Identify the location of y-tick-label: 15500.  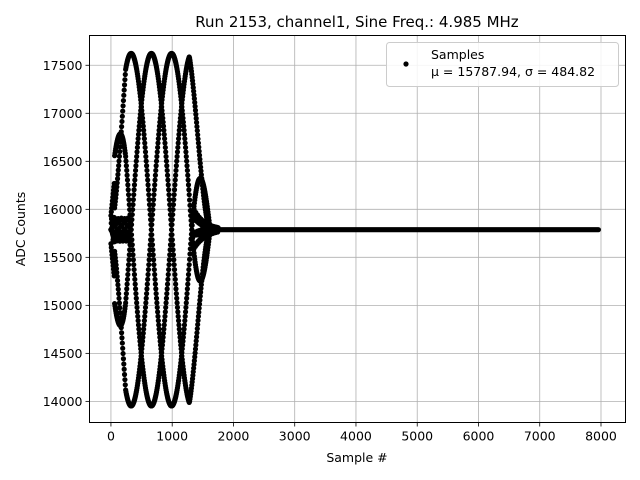
(63, 257).